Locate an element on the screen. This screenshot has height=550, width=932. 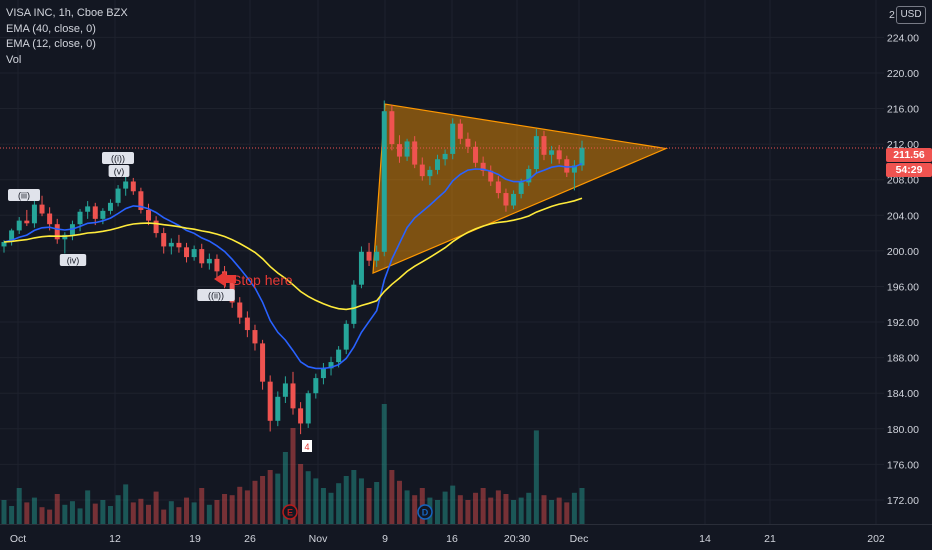
y-tick-label: 176.00 is located at coordinates (903, 465).